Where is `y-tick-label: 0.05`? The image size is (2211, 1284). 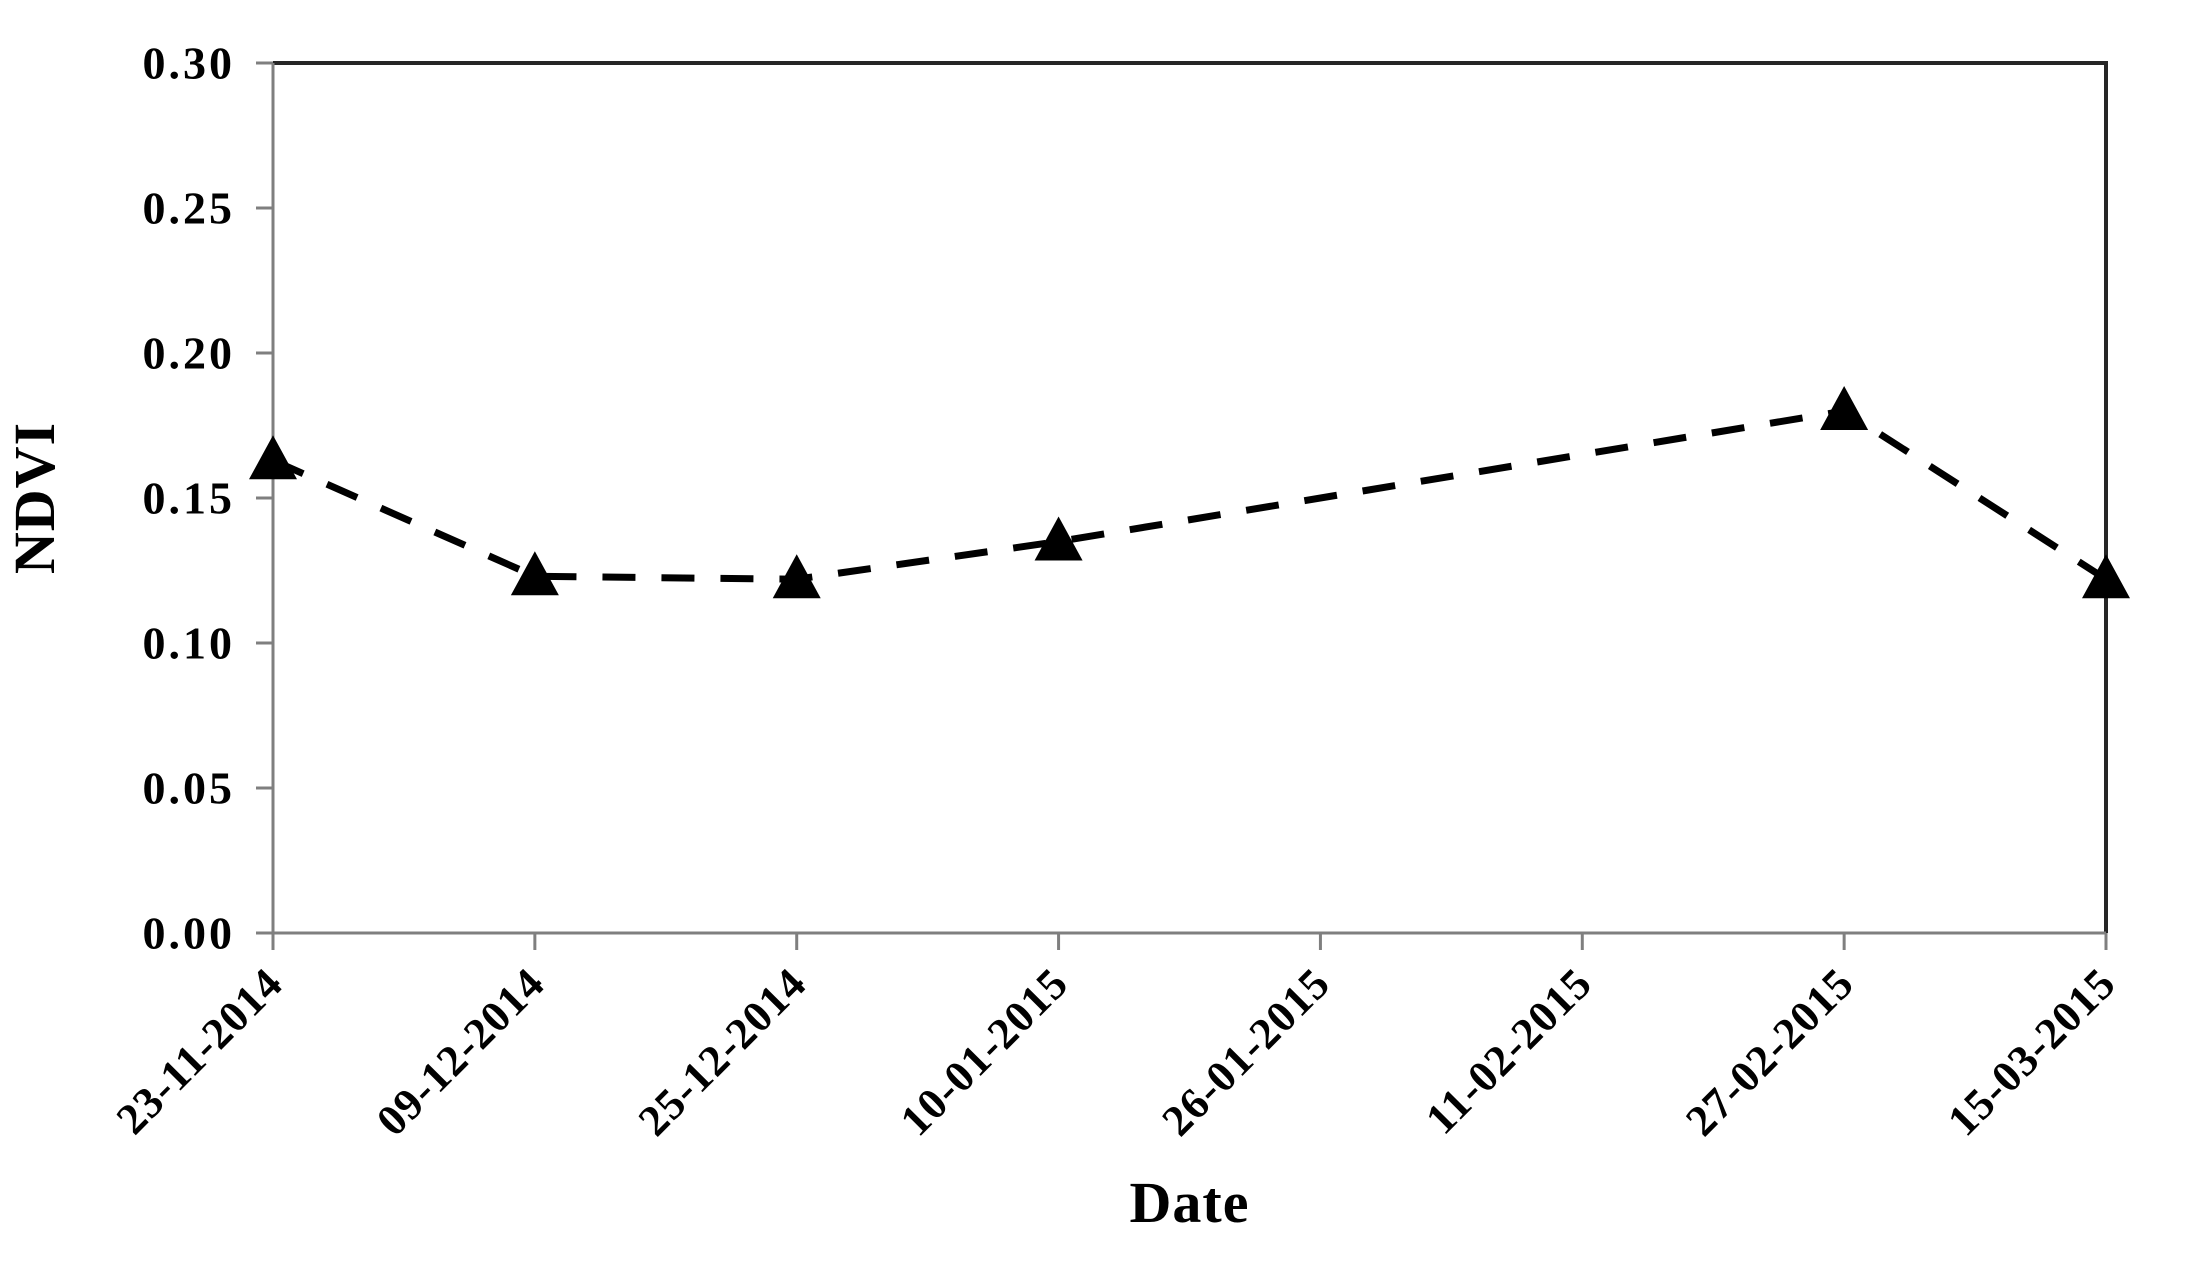
y-tick-label: 0.05 is located at coordinates (189, 788).